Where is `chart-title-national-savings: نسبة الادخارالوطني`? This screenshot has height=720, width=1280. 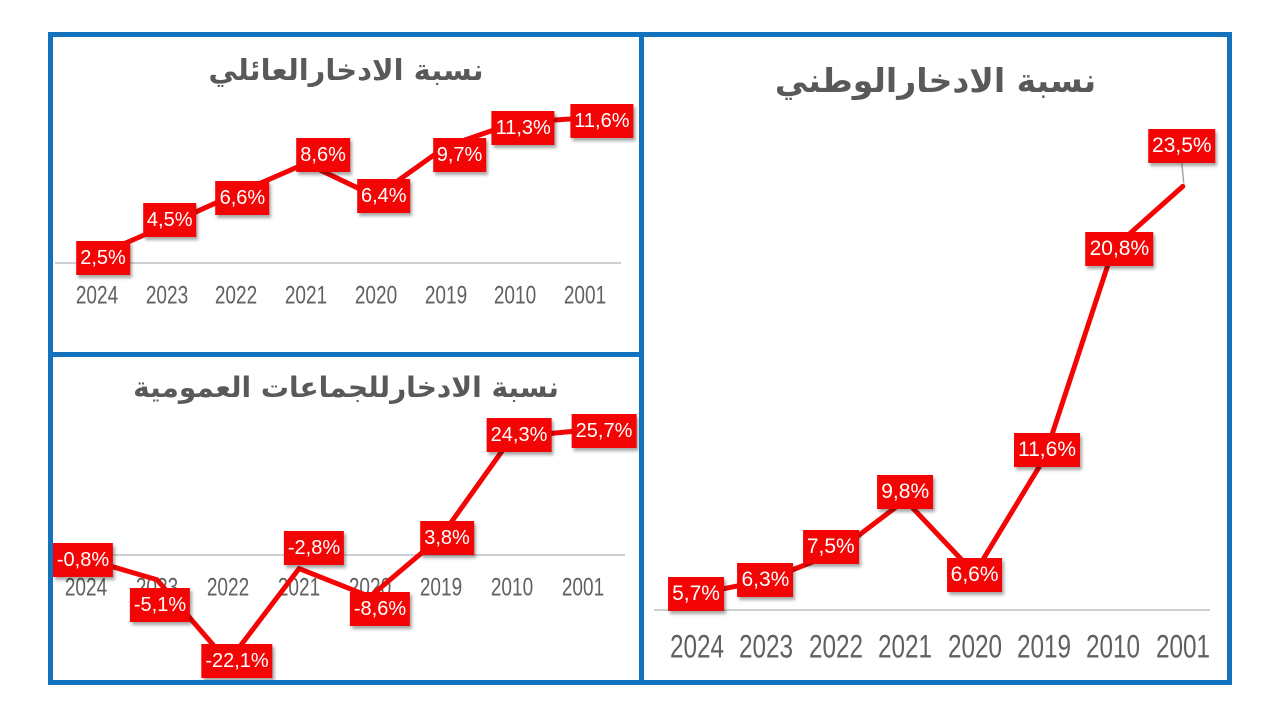
chart-title-national-savings: نسبة الادخارالوطني is located at coordinates (935, 80).